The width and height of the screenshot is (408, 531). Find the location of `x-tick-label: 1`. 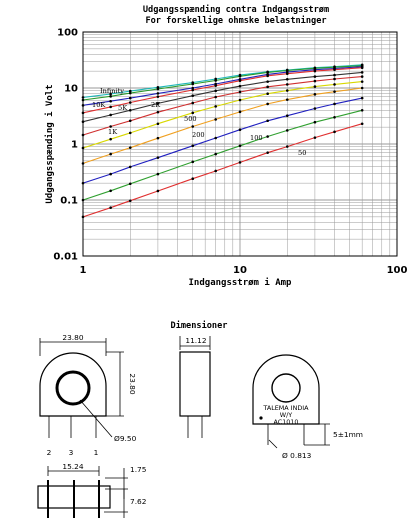

x-tick-label: 1 is located at coordinates (83, 270).